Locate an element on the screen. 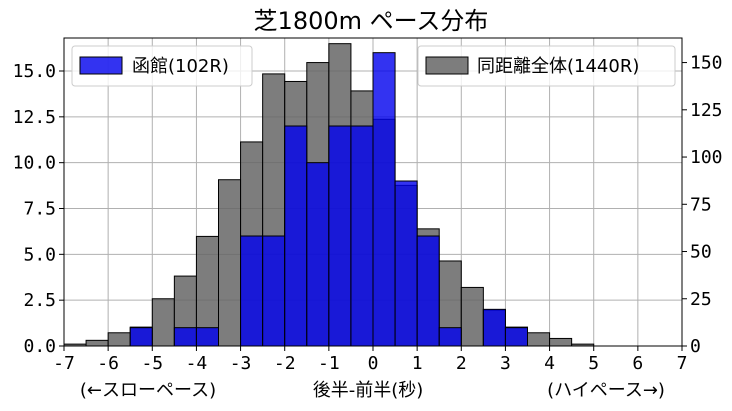 The height and width of the screenshot is (411, 732). x-tick-label: -6 is located at coordinates (108, 363).